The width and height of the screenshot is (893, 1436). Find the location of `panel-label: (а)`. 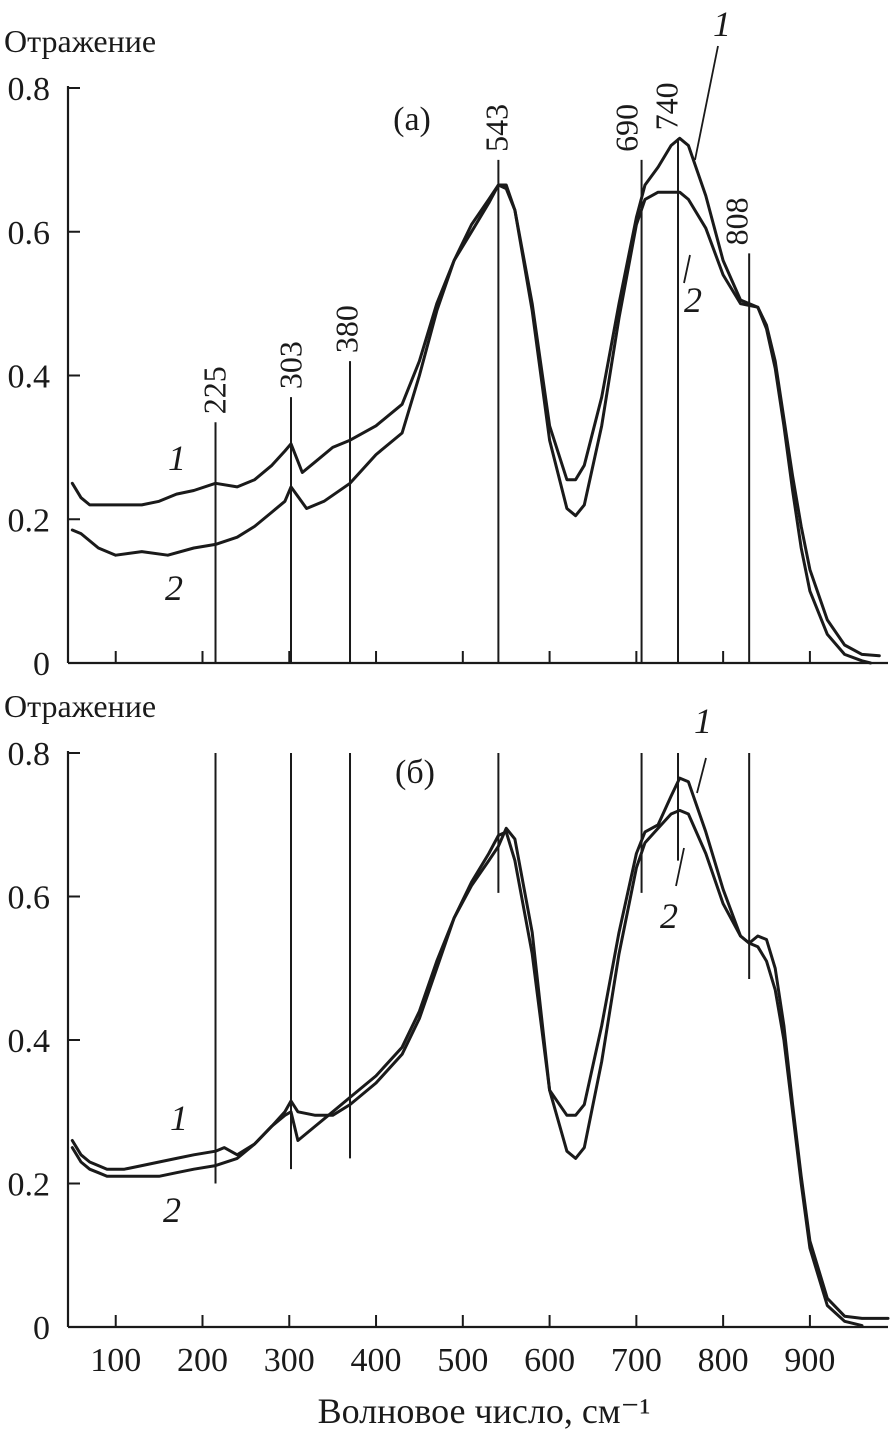

panel-label: (а) is located at coordinates (412, 119).